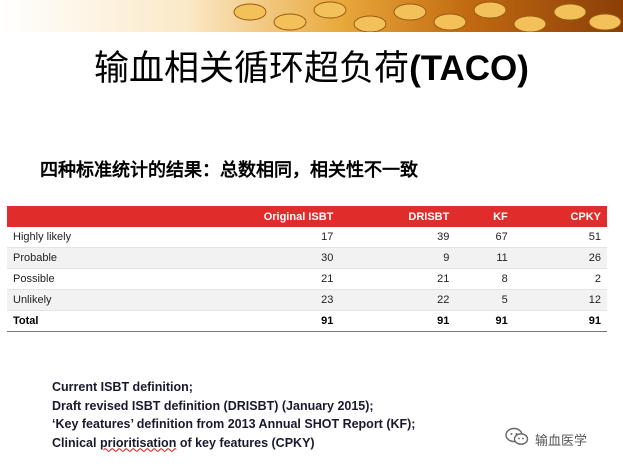 This screenshot has width=623, height=467. I want to click on coins-image, so click(427, 16).